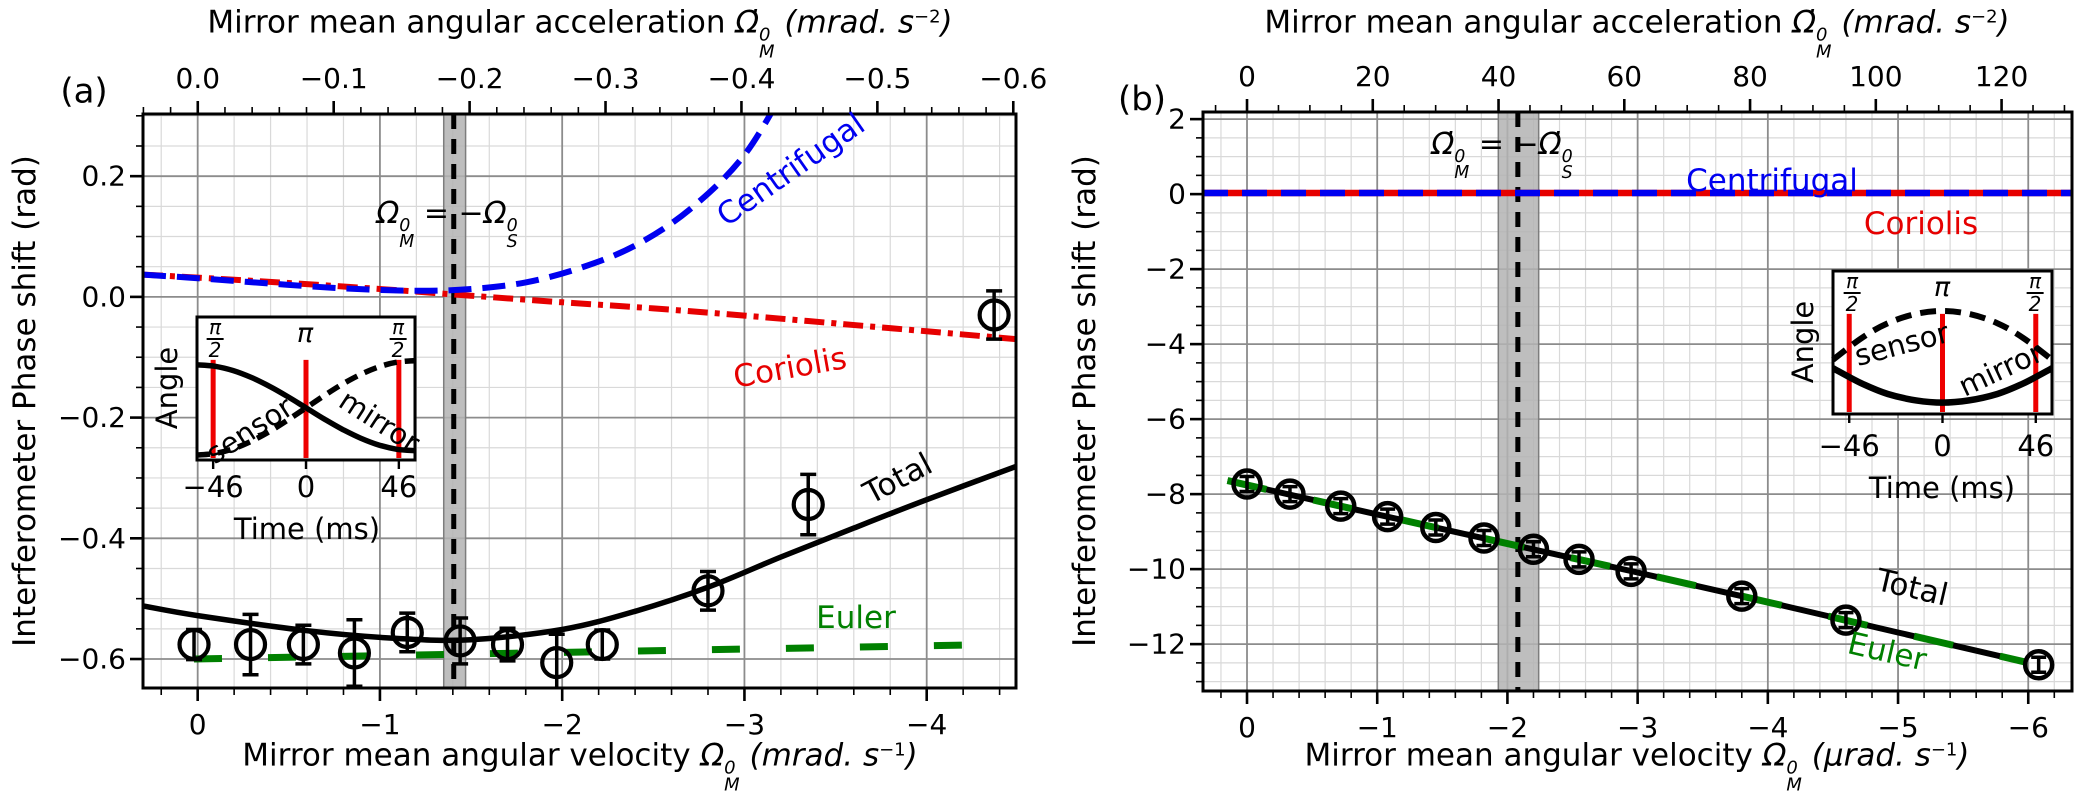 This screenshot has height=799, width=2080. I want to click on svg-text: −12, so click(1156, 644).